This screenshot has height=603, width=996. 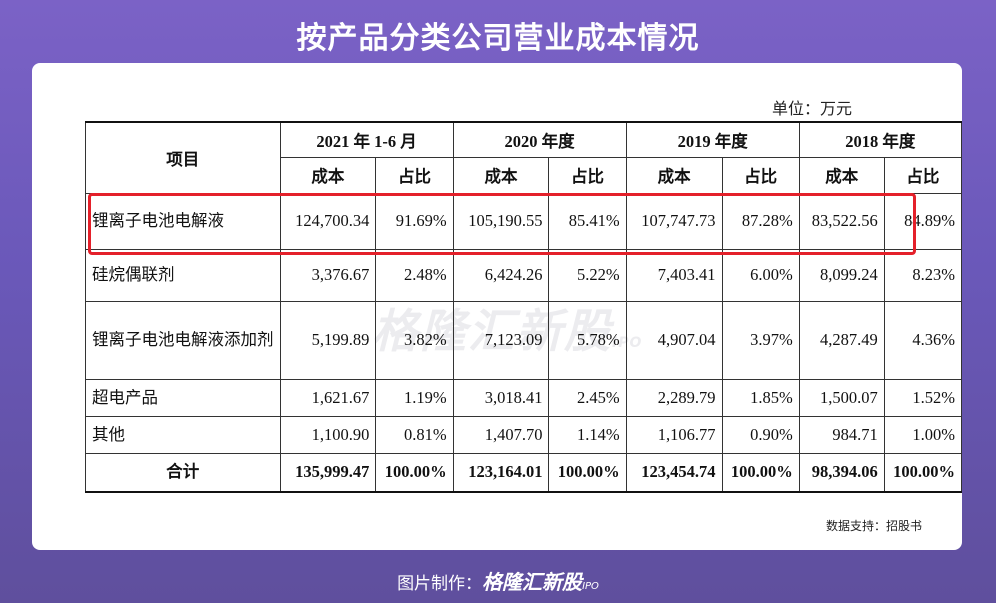 I want to click on header-item: 项目, so click(x=183, y=157).